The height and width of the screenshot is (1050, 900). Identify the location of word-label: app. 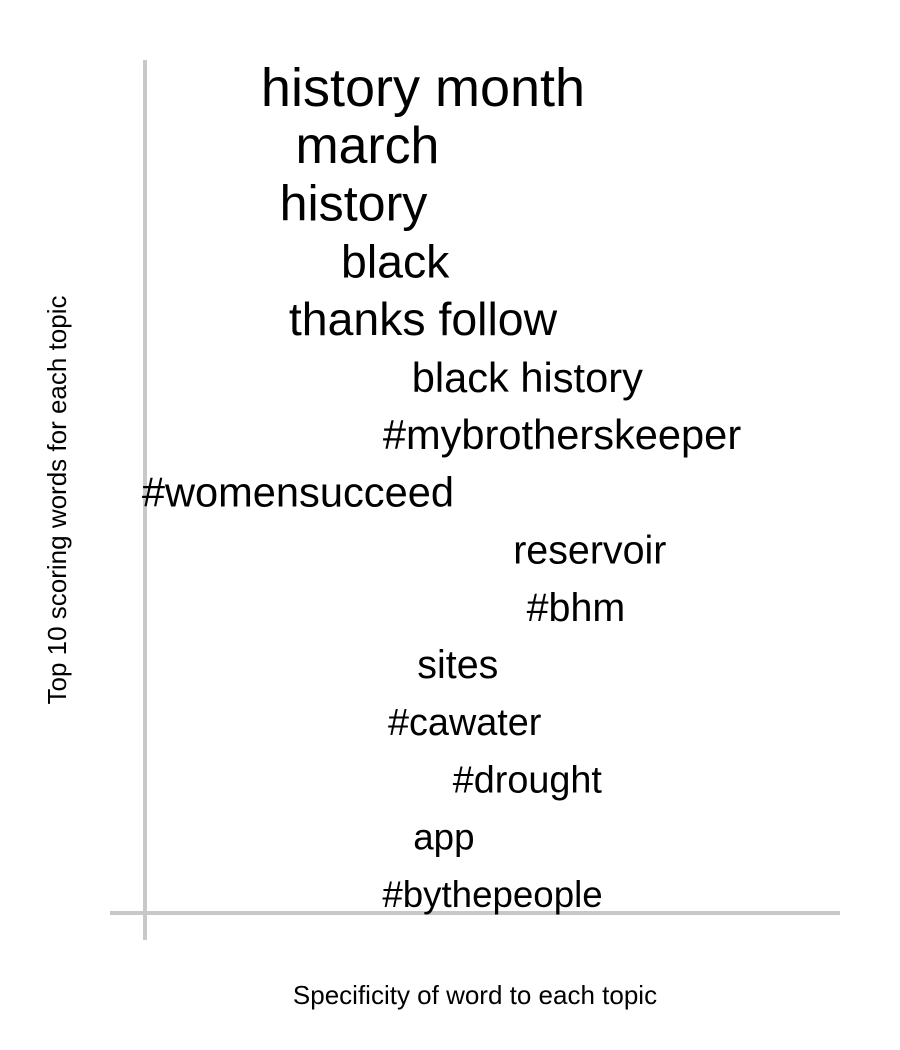
(443, 837).